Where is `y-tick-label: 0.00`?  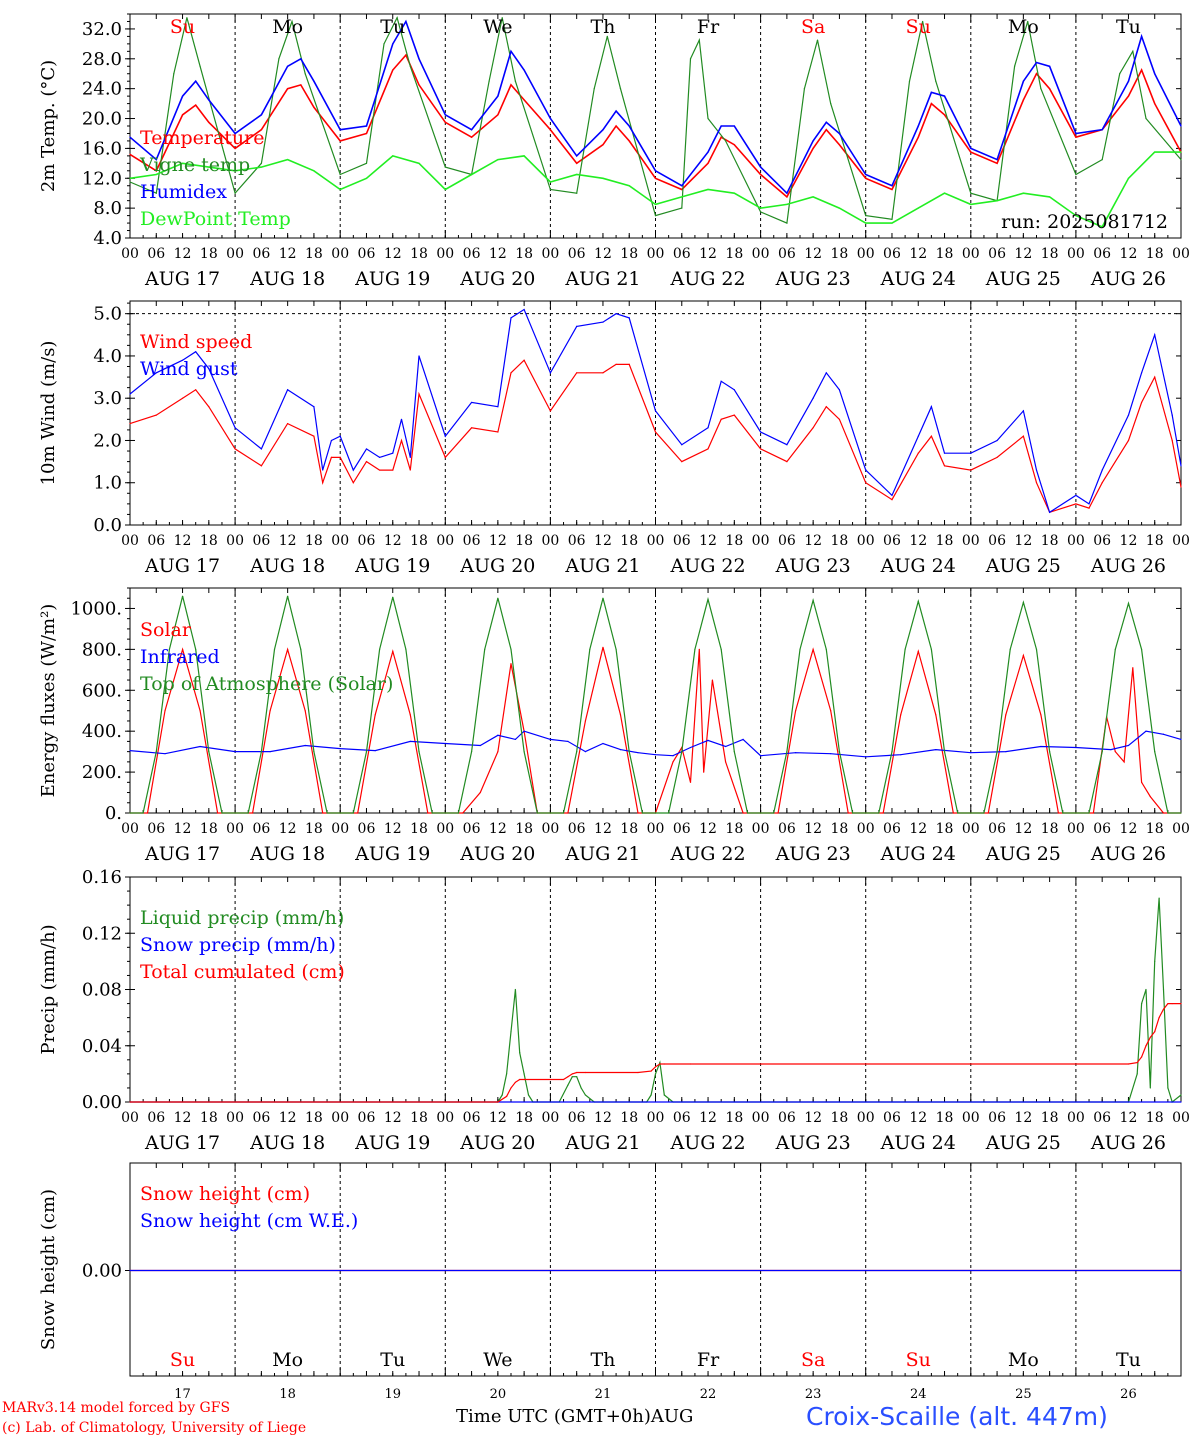 y-tick-label: 0.00 is located at coordinates (102, 1102).